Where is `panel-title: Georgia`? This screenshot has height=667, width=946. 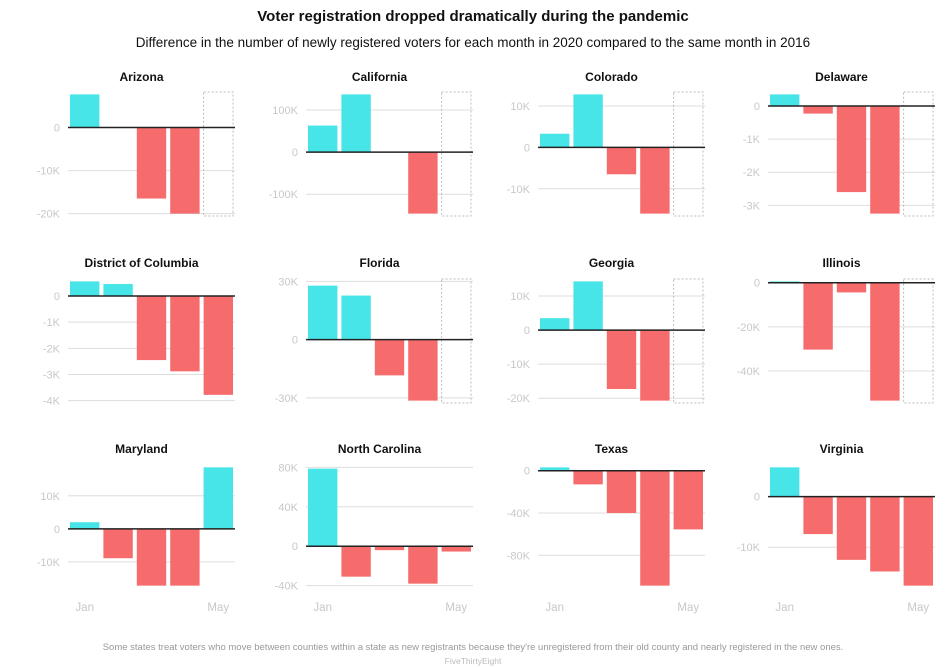 panel-title: Georgia is located at coordinates (612, 263).